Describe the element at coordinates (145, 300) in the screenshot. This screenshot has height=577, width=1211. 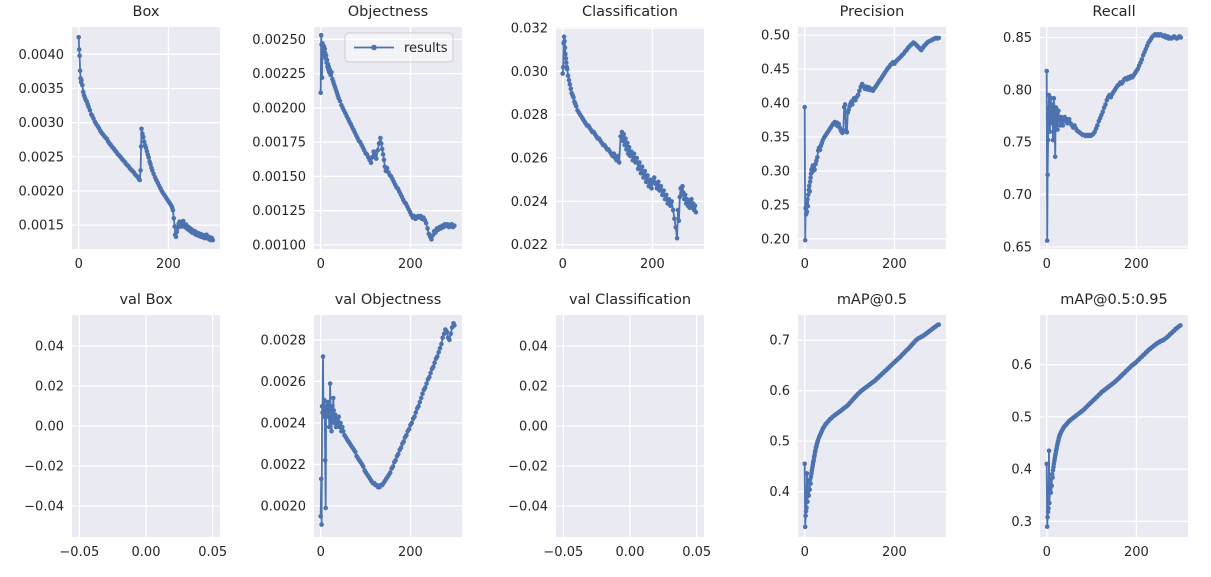
I see `val-box-title: val Box` at that location.